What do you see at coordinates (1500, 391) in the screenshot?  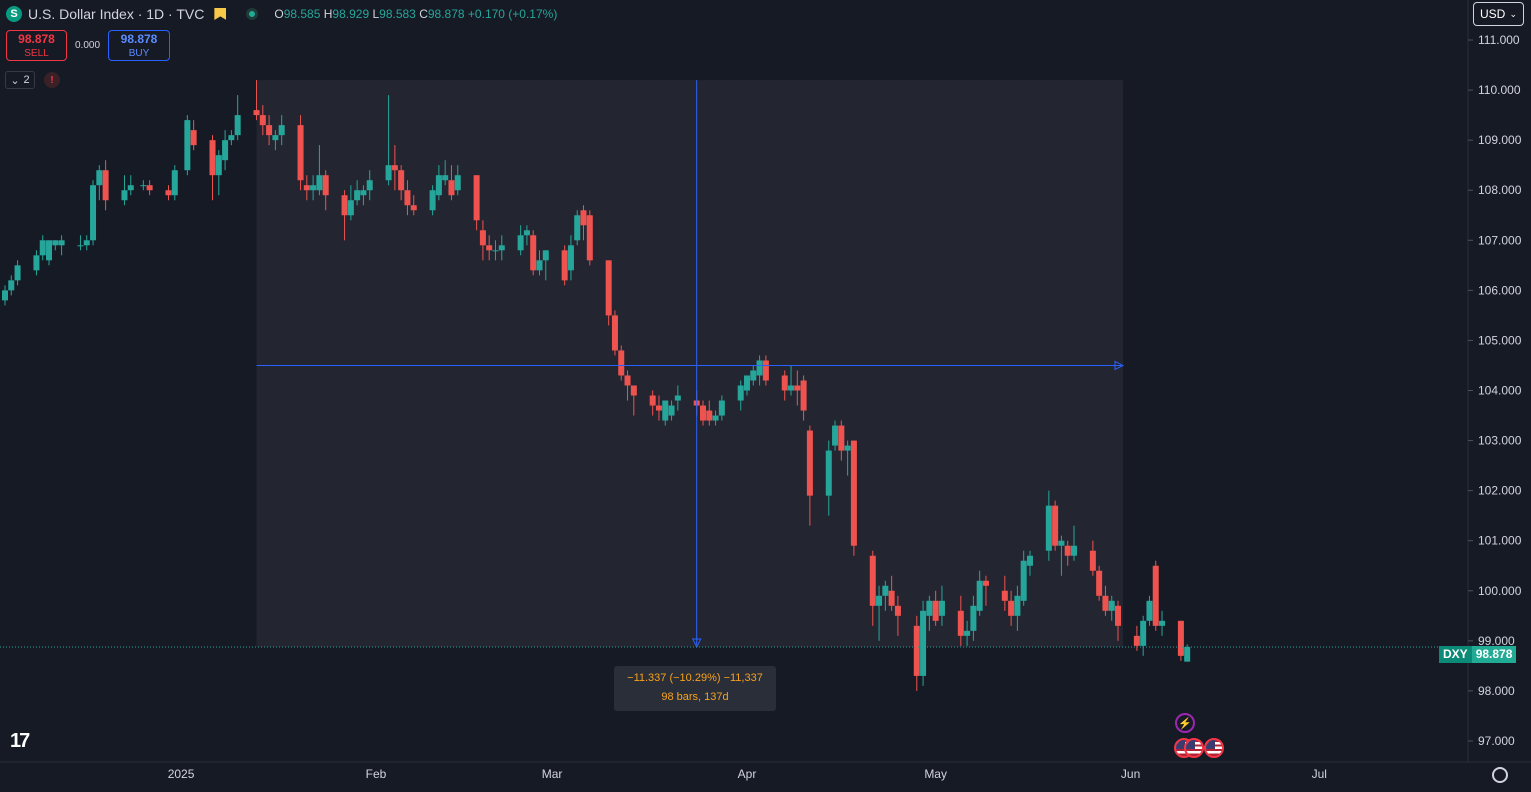 I see `y-tick-label: 104.000` at bounding box center [1500, 391].